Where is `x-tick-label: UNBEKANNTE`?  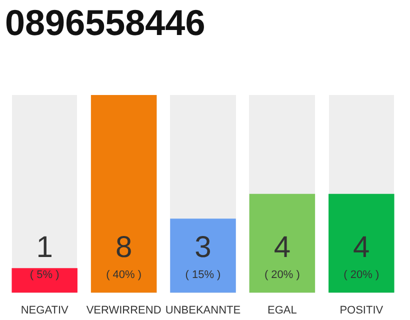
x-tick-label: UNBEKANNTE is located at coordinates (203, 310).